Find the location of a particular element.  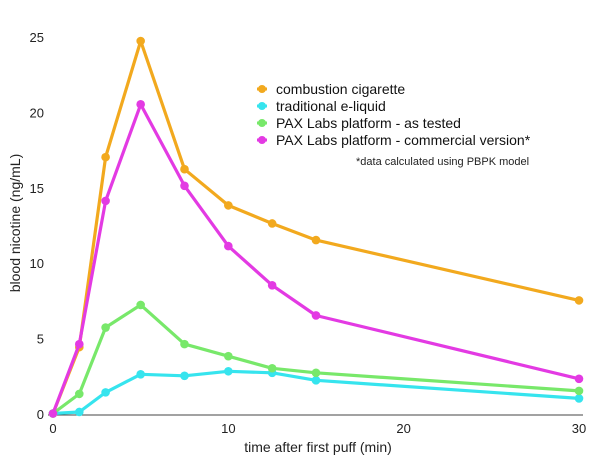

x-tick-label-3: 30 is located at coordinates (579, 428).